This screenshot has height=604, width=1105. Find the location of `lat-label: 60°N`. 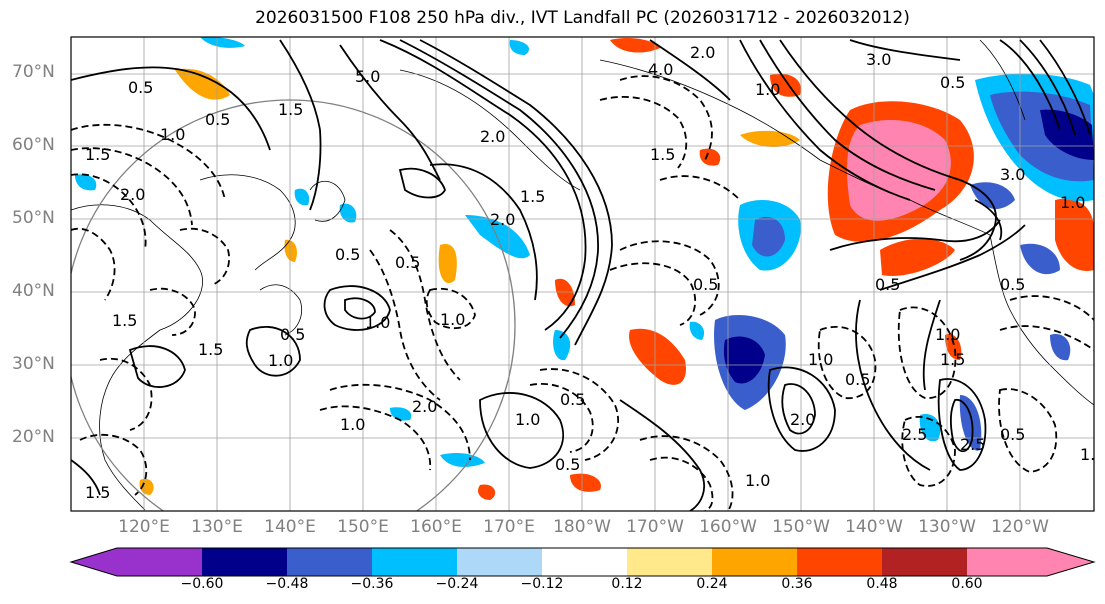

lat-label: 60°N is located at coordinates (33, 145).